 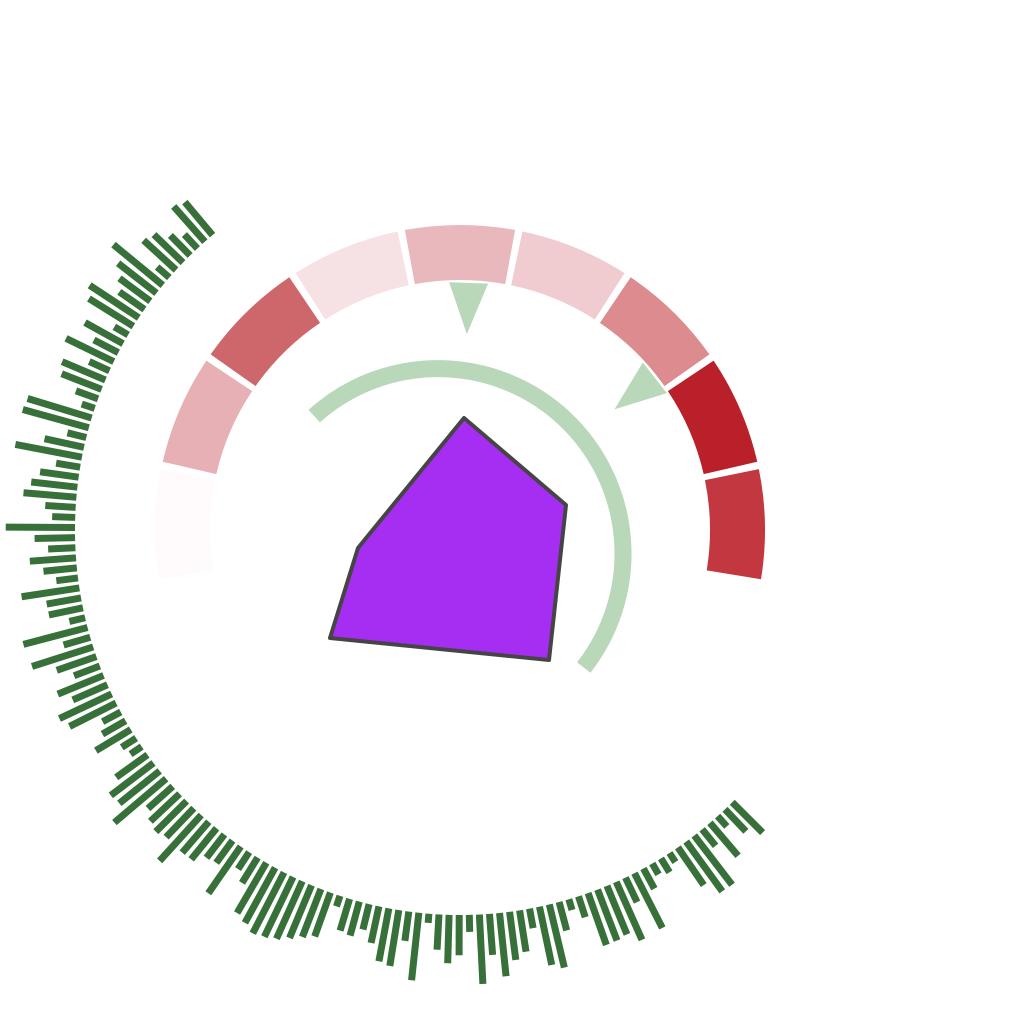 What do you see at coordinates (469, 308) in the screenshot?
I see `progress-pointer` at bounding box center [469, 308].